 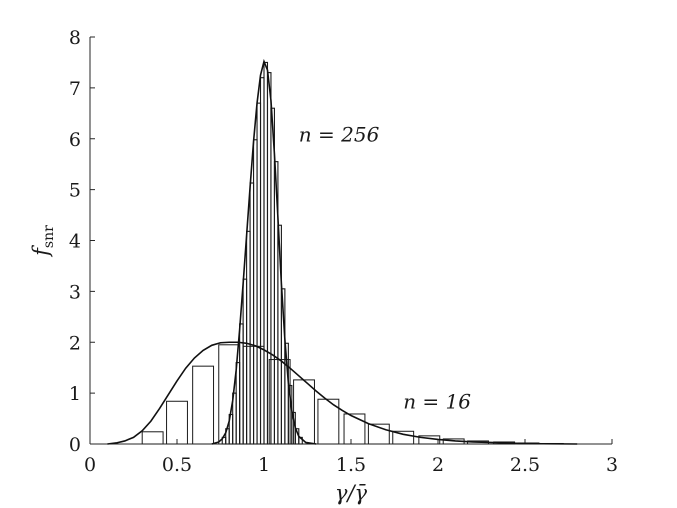 I want to click on series-annotation: n = 16, so click(x=437, y=401).